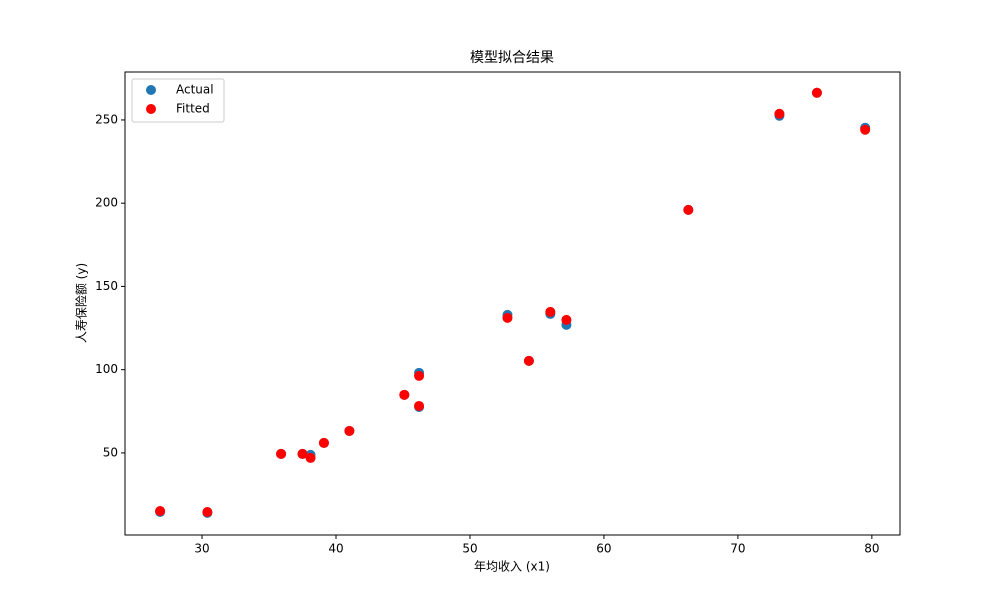 Image resolution: width=1000 pixels, height=604 pixels. Describe the element at coordinates (871, 549) in the screenshot. I see `x-tick-label: 80` at that location.